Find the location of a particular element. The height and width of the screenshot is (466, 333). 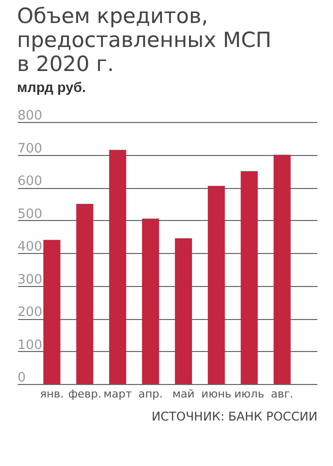

x-tick-label: март is located at coordinates (117, 394).